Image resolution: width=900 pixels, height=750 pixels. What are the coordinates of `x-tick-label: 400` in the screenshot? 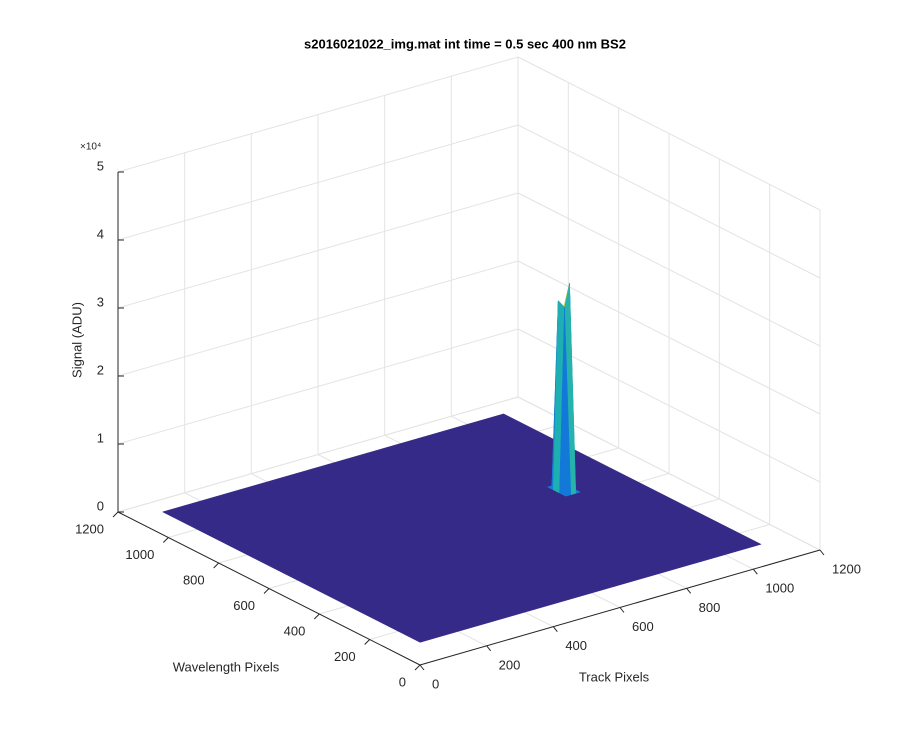 It's located at (576, 645).